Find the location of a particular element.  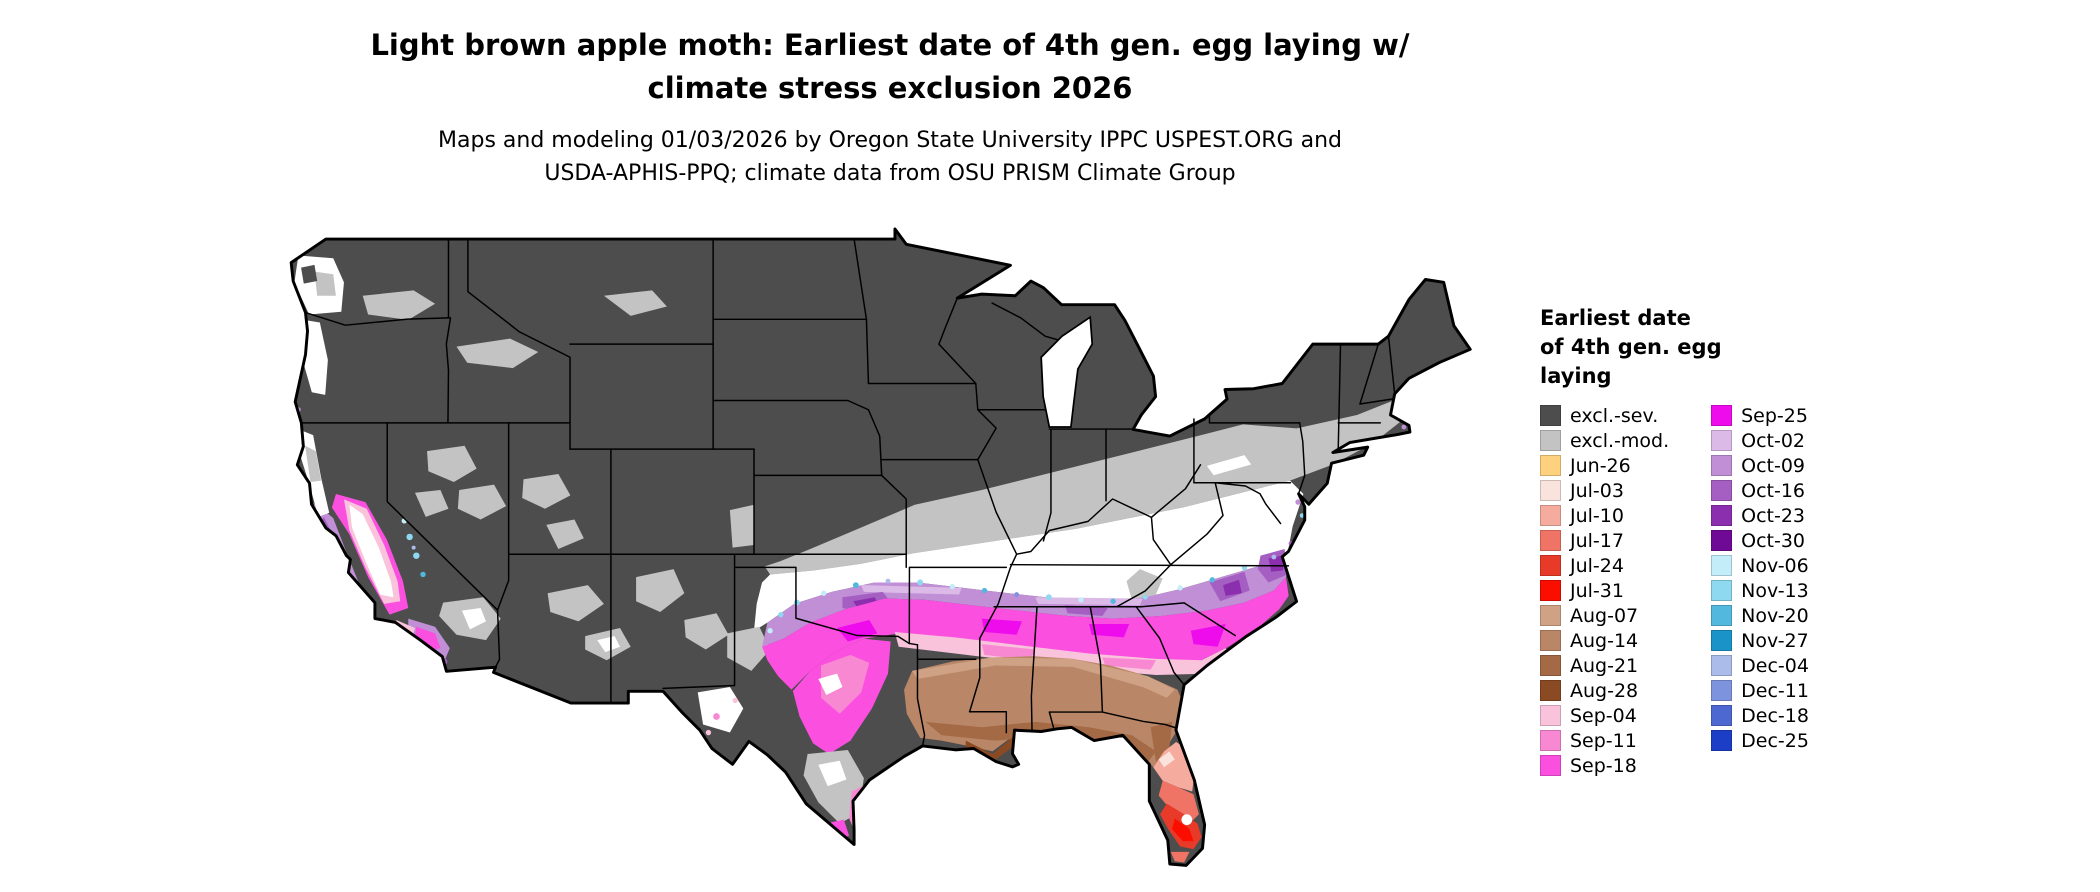

region-west-texas-gray is located at coordinates (749, 648).